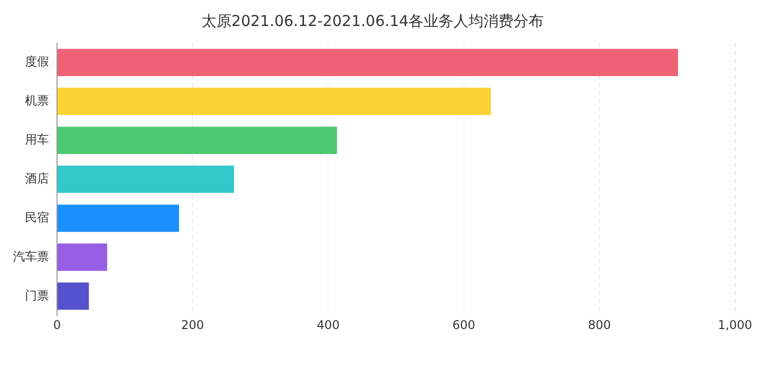  What do you see at coordinates (328, 325) in the screenshot?
I see `x-tick-label: 400` at bounding box center [328, 325].